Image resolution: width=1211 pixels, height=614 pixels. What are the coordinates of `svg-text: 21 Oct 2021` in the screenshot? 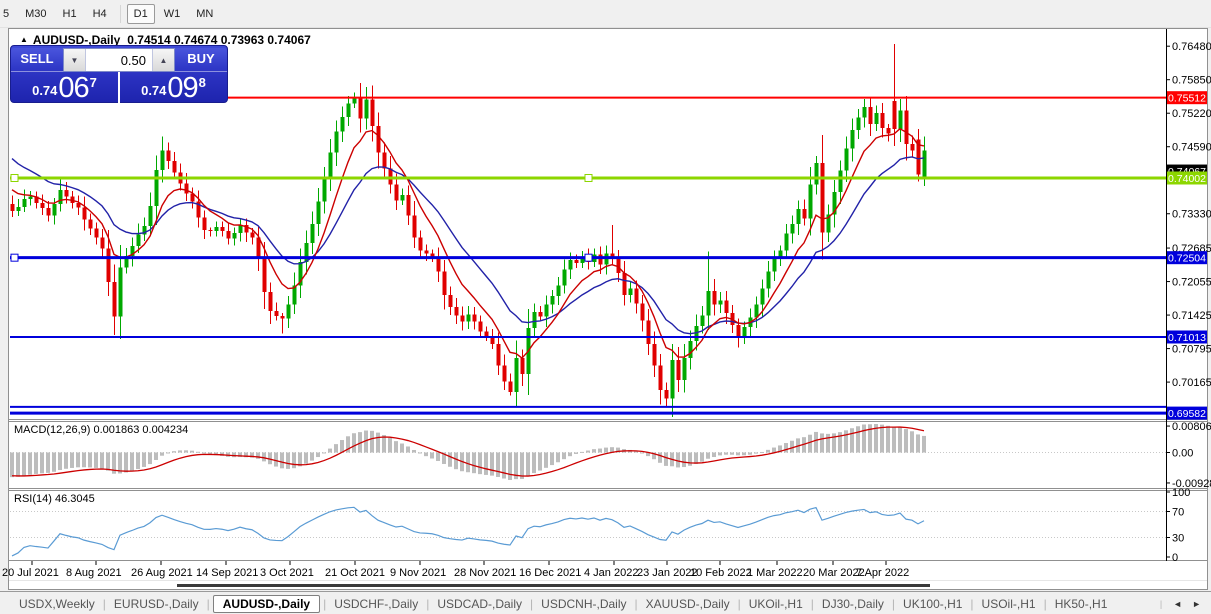 It's located at (355, 573).